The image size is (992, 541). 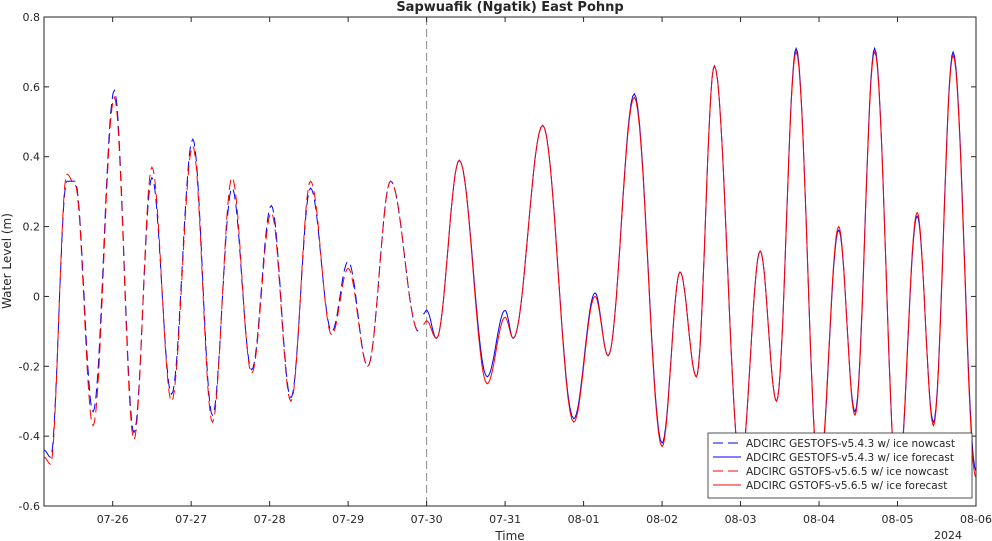 I want to click on x-tick-label: 07-27, so click(x=191, y=519).